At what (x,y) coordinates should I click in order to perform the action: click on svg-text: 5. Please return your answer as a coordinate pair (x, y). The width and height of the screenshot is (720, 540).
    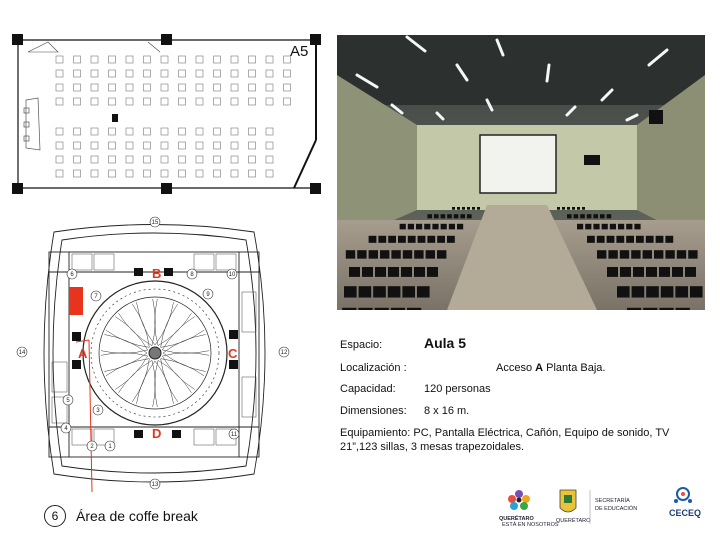
    Looking at the image, I should click on (68, 401).